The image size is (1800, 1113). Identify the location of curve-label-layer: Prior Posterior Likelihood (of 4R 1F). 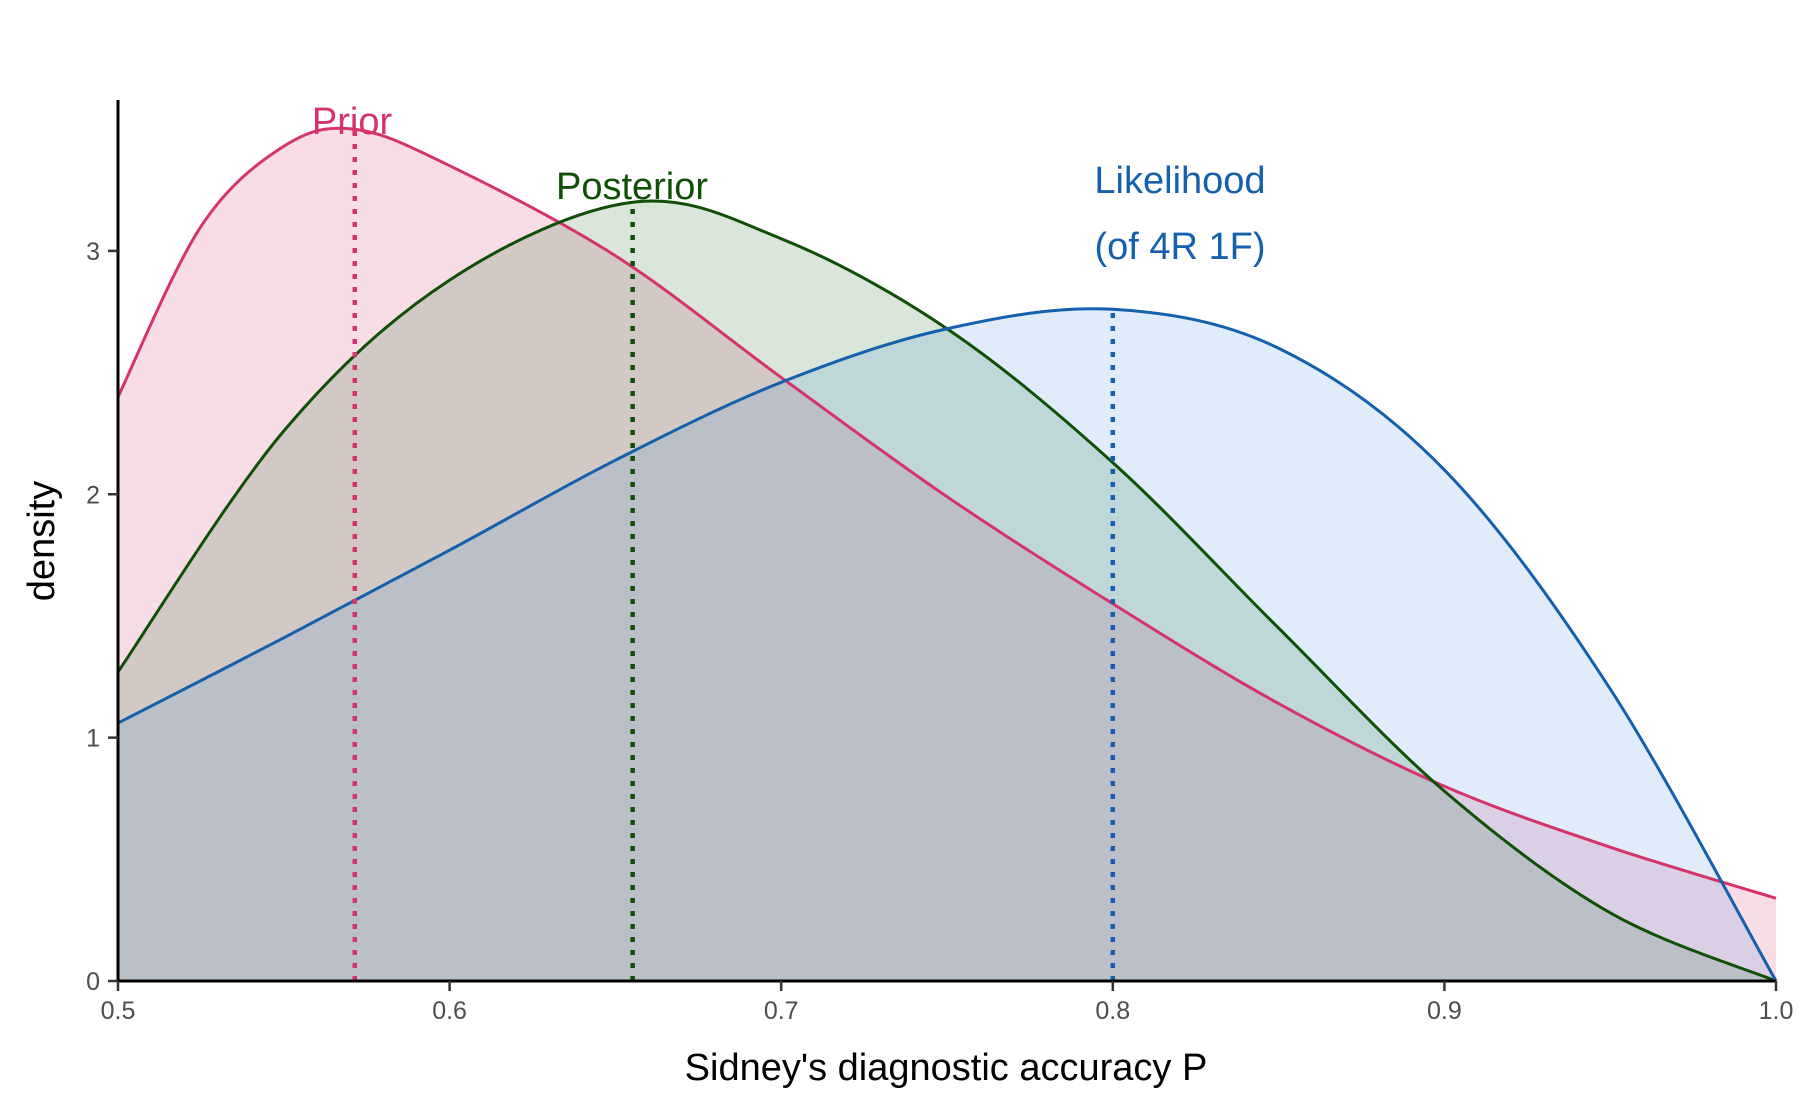
(789, 184).